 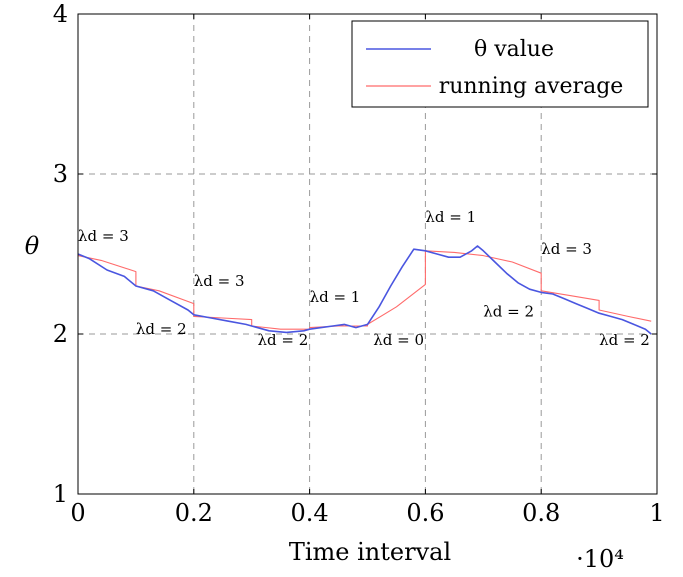 I want to click on running-average-line, so click(x=364, y=290).